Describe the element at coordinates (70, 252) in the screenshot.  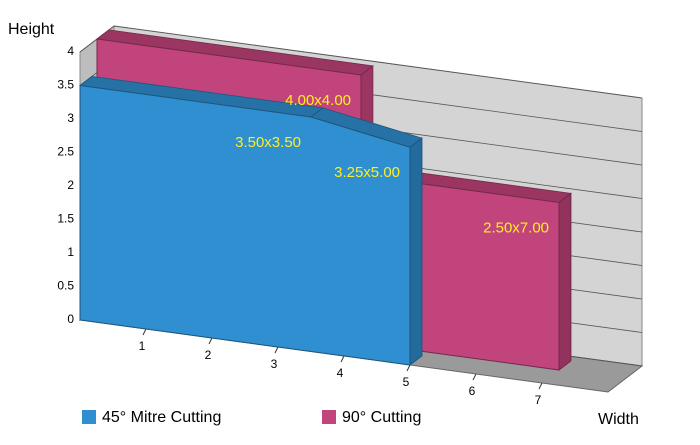
I see `y-tick-label: 1` at that location.